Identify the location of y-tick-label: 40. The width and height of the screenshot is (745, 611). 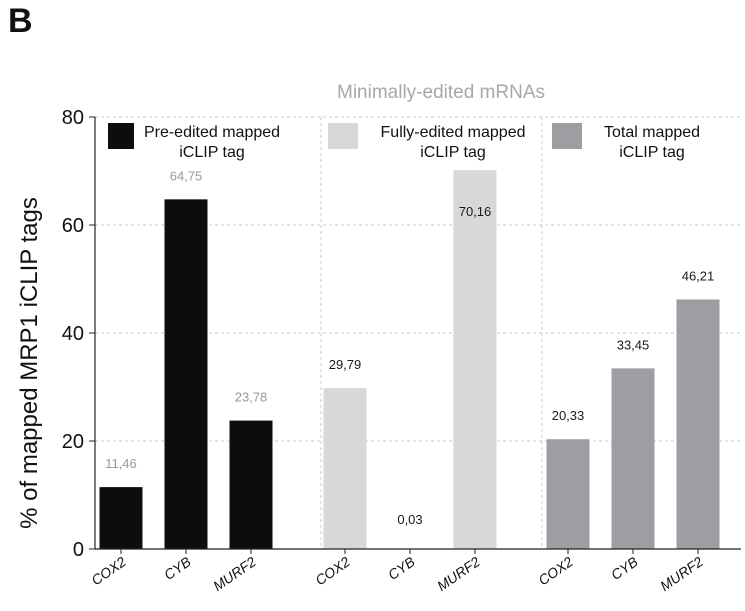
(73, 334).